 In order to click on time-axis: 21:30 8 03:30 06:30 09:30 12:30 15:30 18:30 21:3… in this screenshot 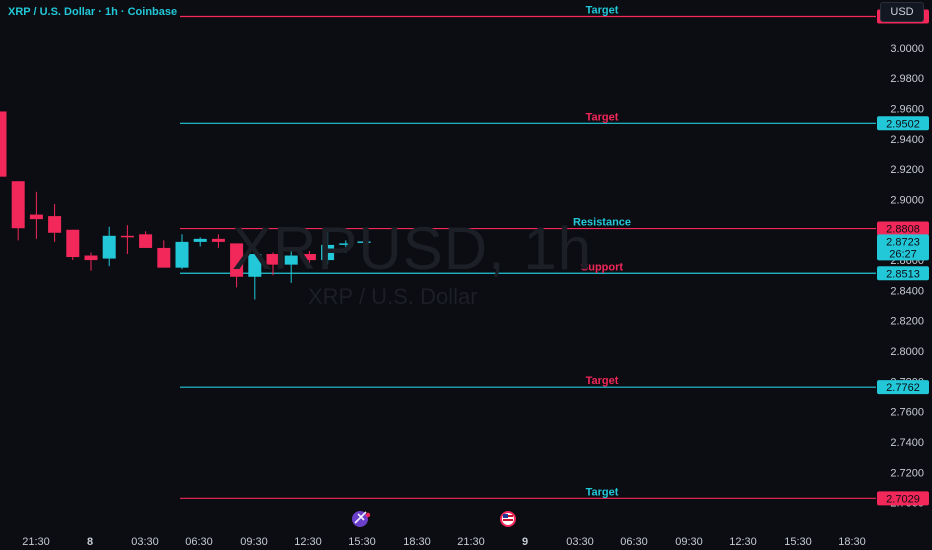, I will do `click(444, 542)`.